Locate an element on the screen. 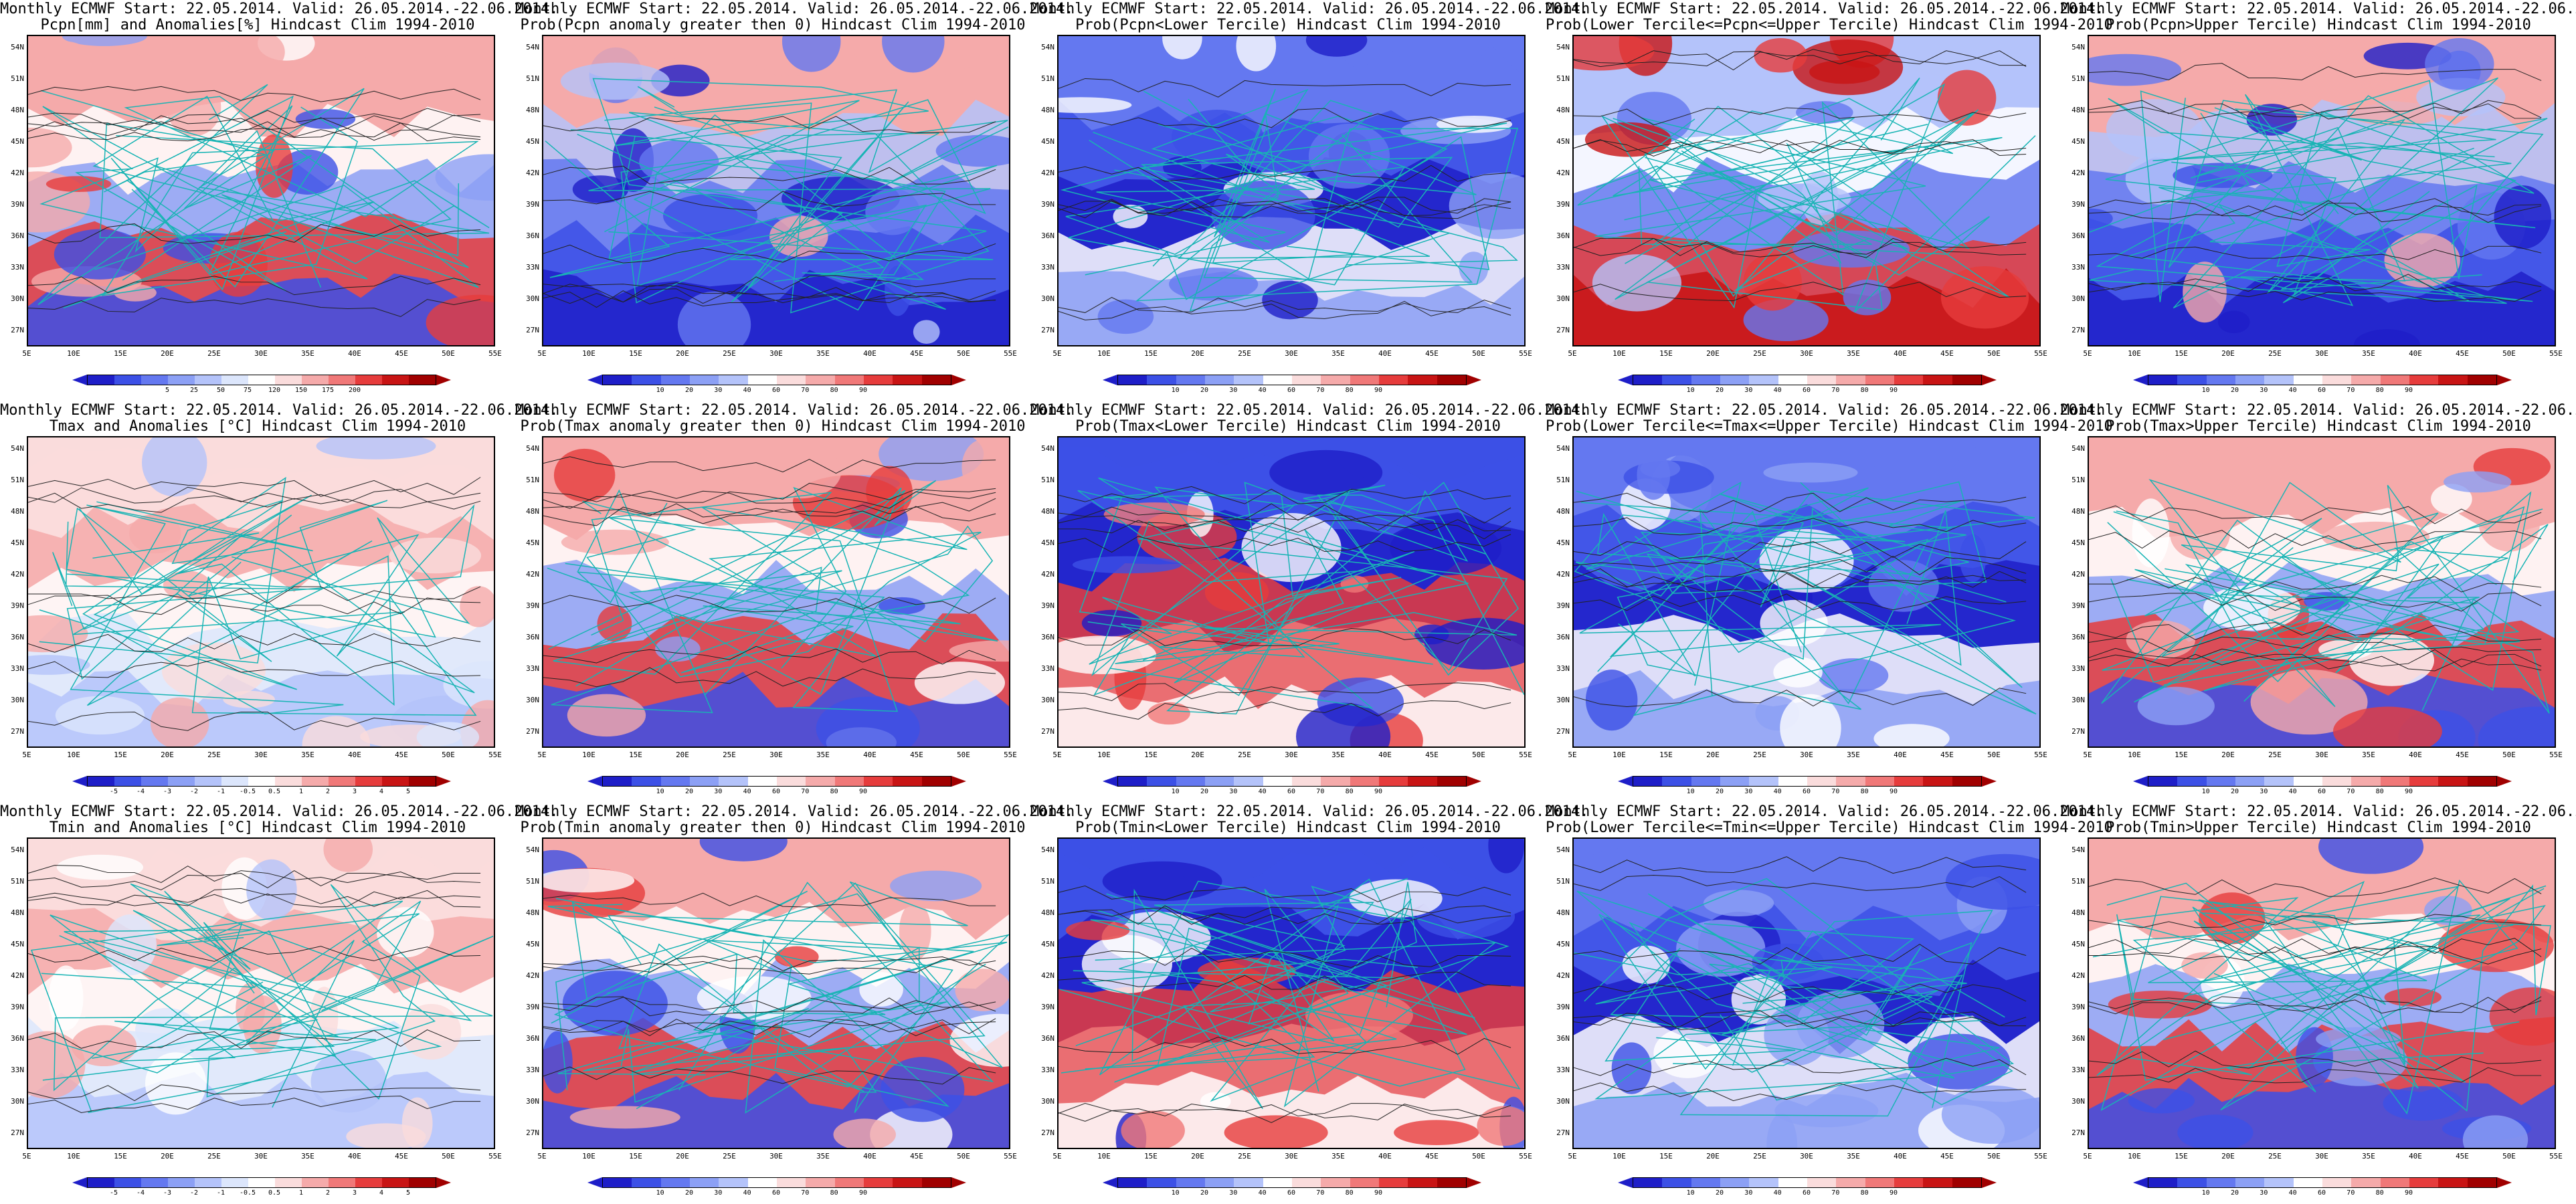 The width and height of the screenshot is (2576, 1204). lat-label: 36N is located at coordinates (2078, 637).